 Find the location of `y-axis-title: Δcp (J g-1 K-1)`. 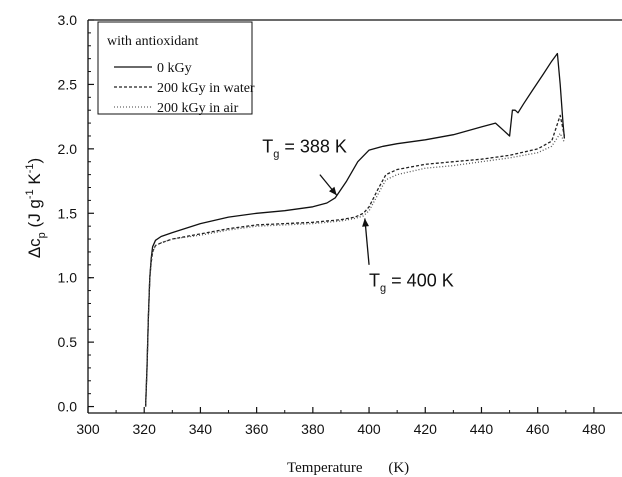

y-axis-title: Δcp (J g-1 K-1) is located at coordinates (36, 208).